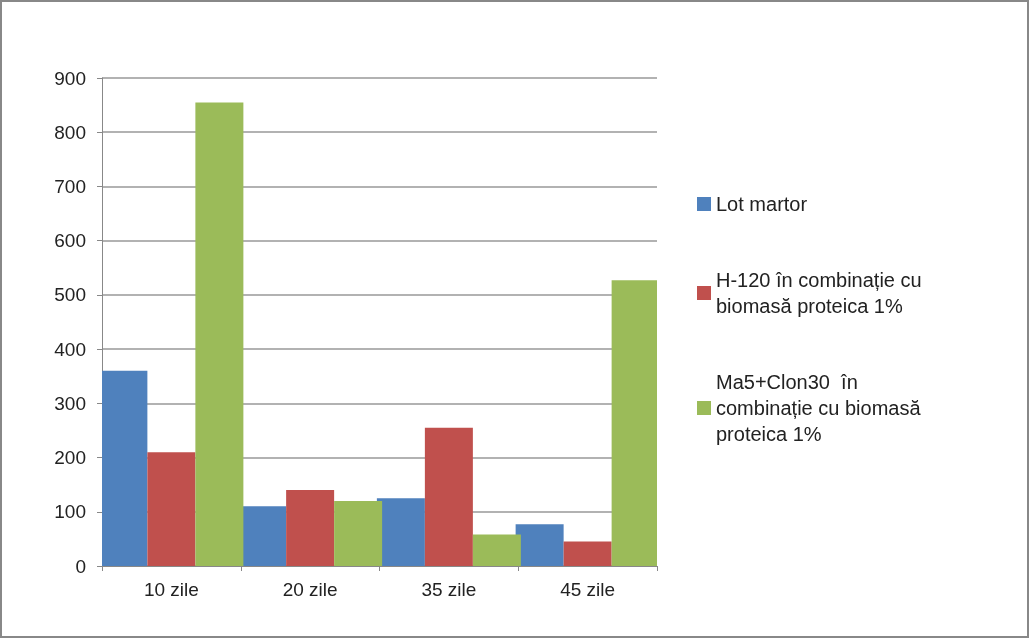 The width and height of the screenshot is (1029, 638). What do you see at coordinates (70, 403) in the screenshot?
I see `y-tick-label: 300` at bounding box center [70, 403].